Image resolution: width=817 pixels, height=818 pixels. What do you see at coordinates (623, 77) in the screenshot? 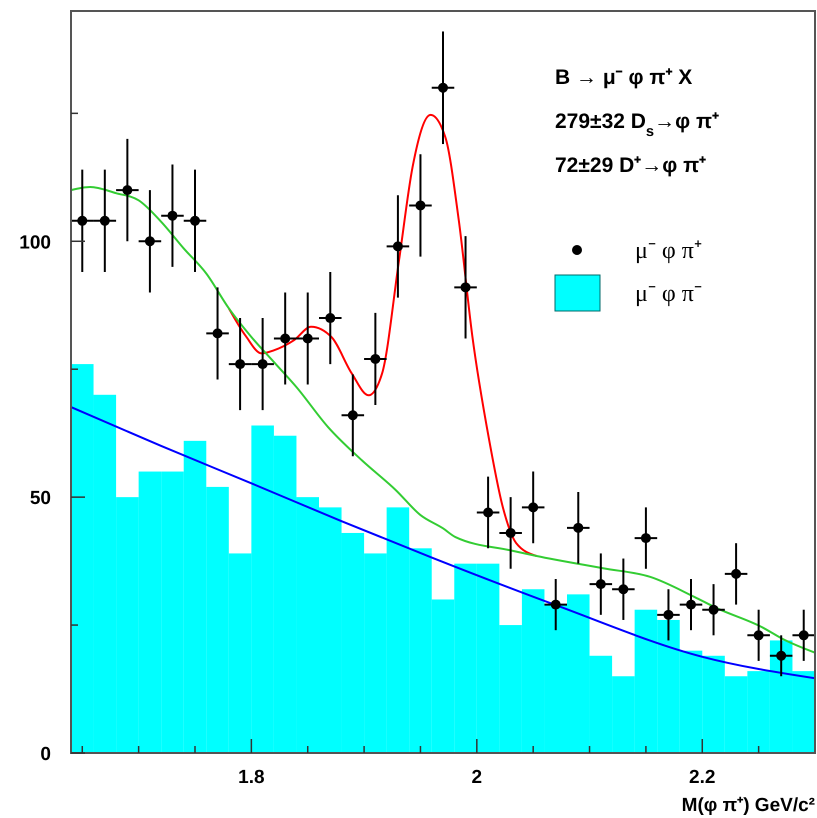
I see `annotation: B → μ⁻ φ π⁺ X` at bounding box center [623, 77].